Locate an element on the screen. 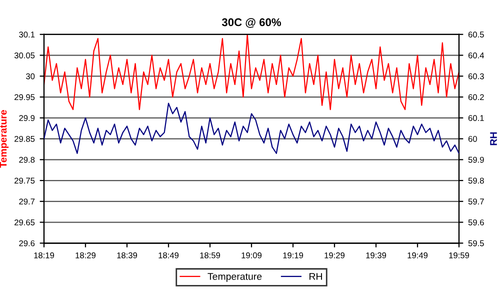 This screenshot has width=500, height=294. x-tick-label: 18:49 is located at coordinates (168, 255).